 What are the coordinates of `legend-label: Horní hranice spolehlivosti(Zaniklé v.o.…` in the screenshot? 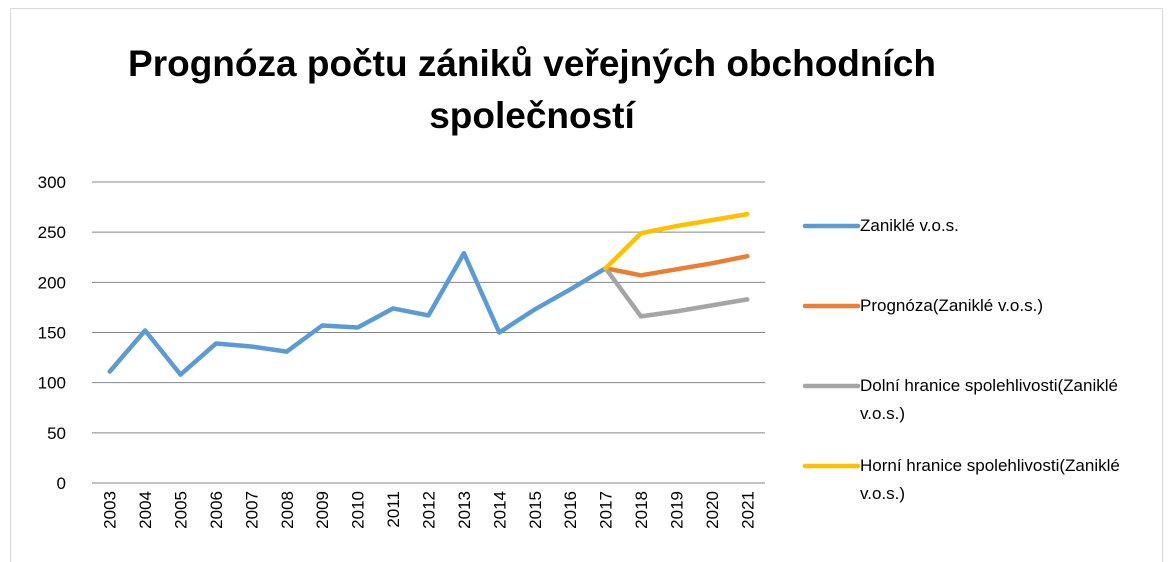 It's located at (990, 479).